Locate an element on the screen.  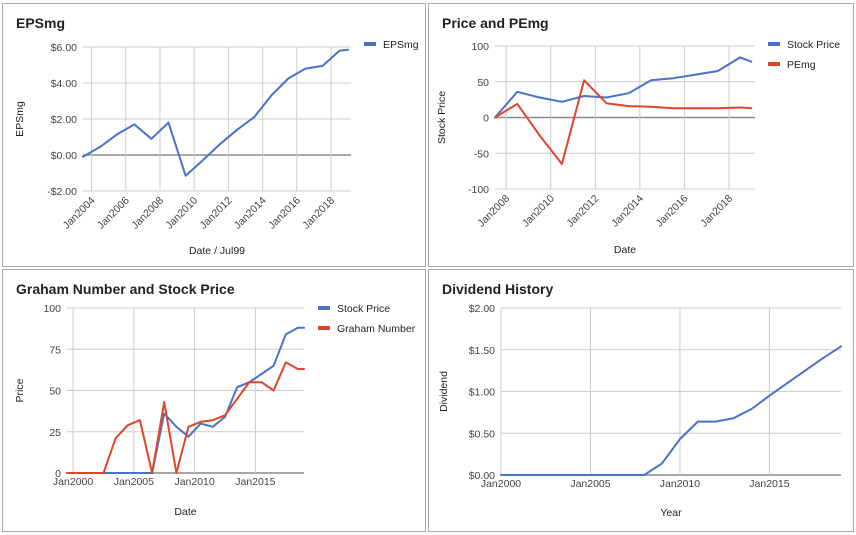
eps-x-tick-label: Jan2004 is located at coordinates (79, 213).